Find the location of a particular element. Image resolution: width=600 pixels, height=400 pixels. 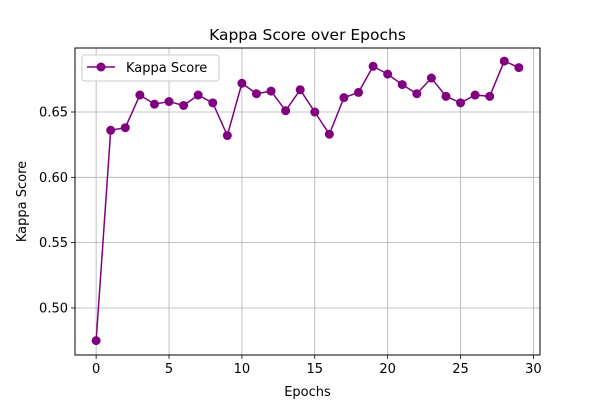

legend-marker-sample is located at coordinates (101, 67).